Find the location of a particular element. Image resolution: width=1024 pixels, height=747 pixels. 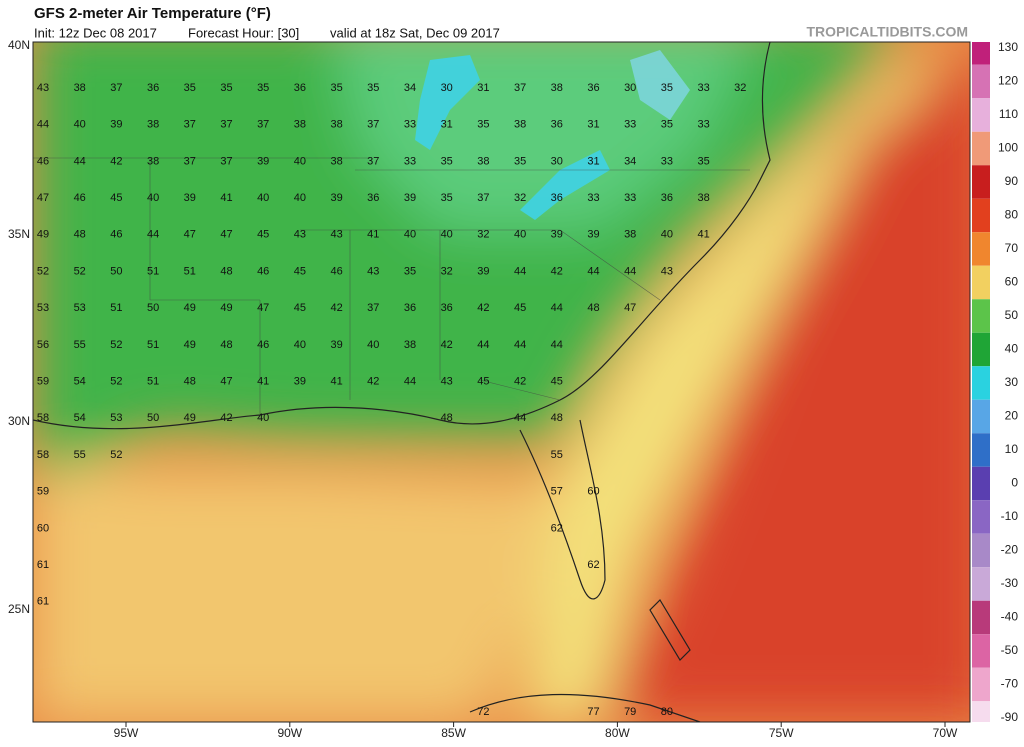

colorbar-label: 130 is located at coordinates (1008, 47).